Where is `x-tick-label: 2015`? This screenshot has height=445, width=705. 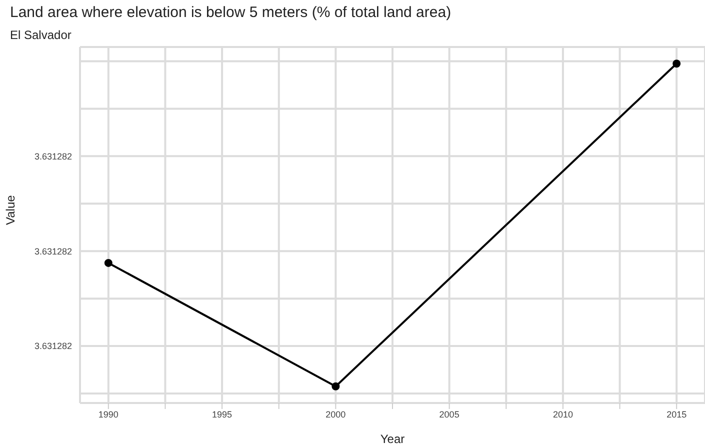
x-tick-label: 2015 is located at coordinates (676, 414).